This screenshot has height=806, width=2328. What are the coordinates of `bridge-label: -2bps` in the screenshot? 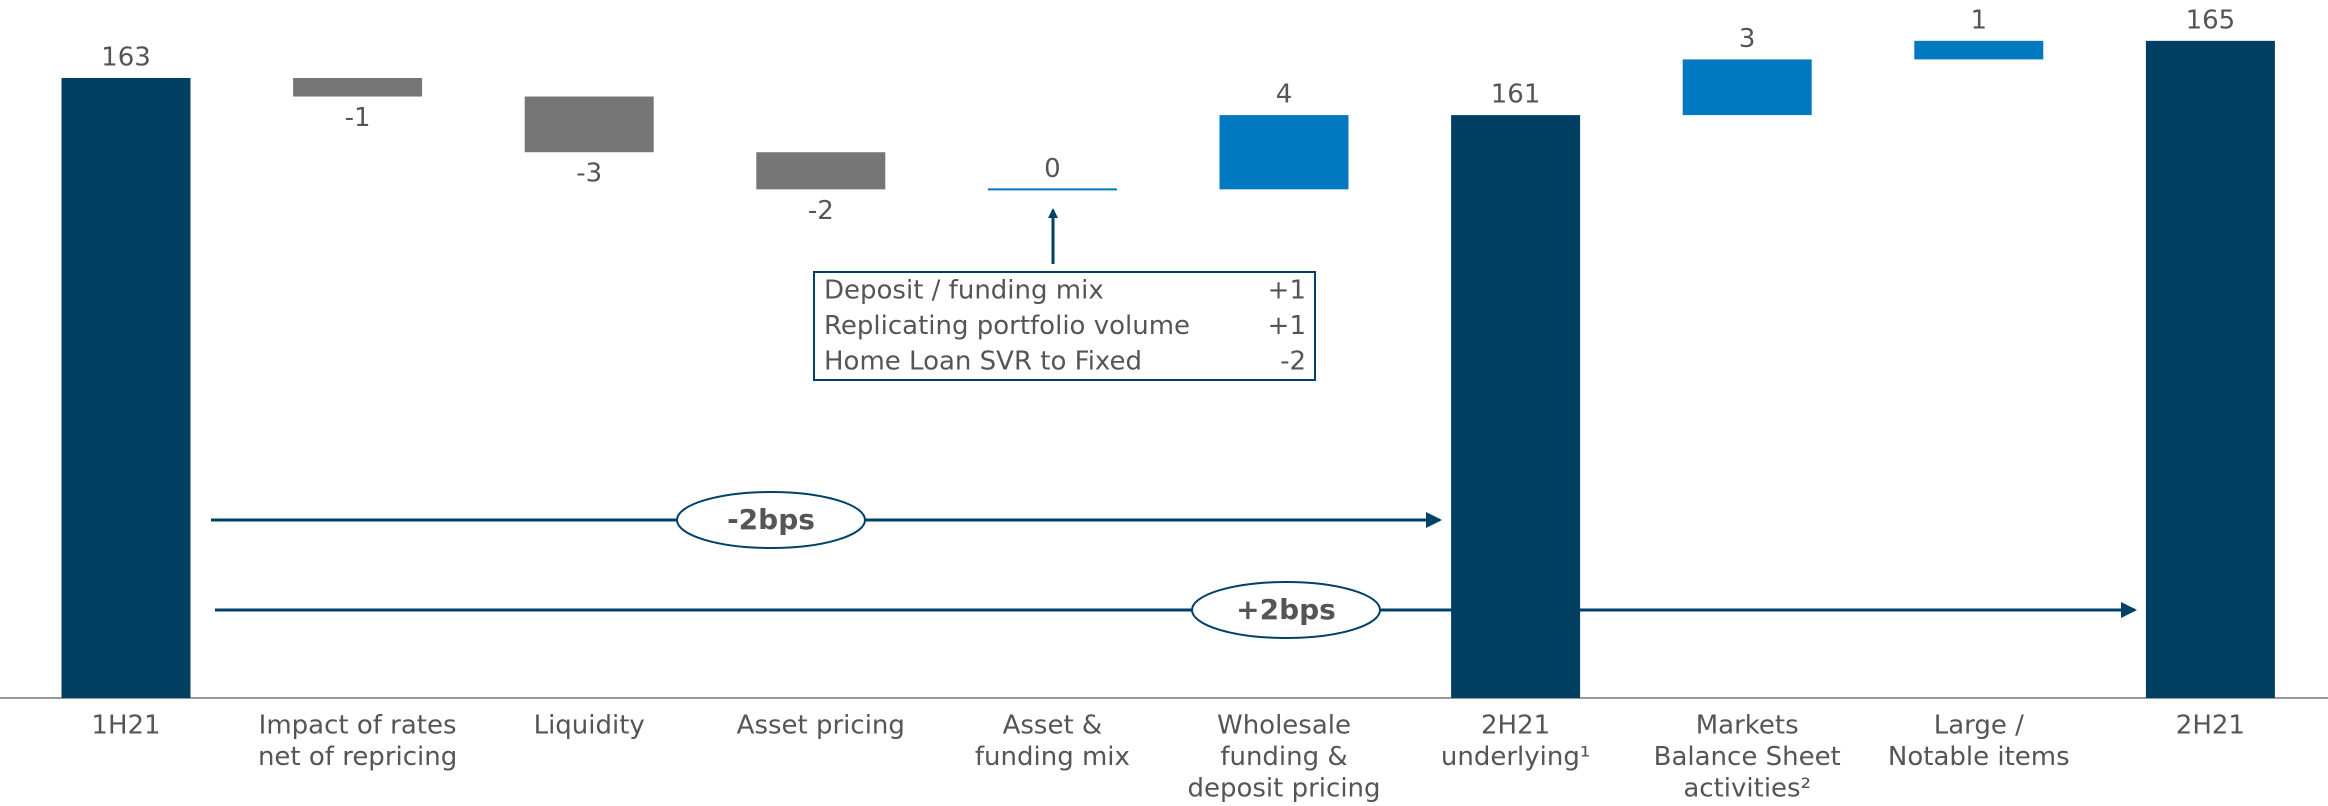 It's located at (771, 519).